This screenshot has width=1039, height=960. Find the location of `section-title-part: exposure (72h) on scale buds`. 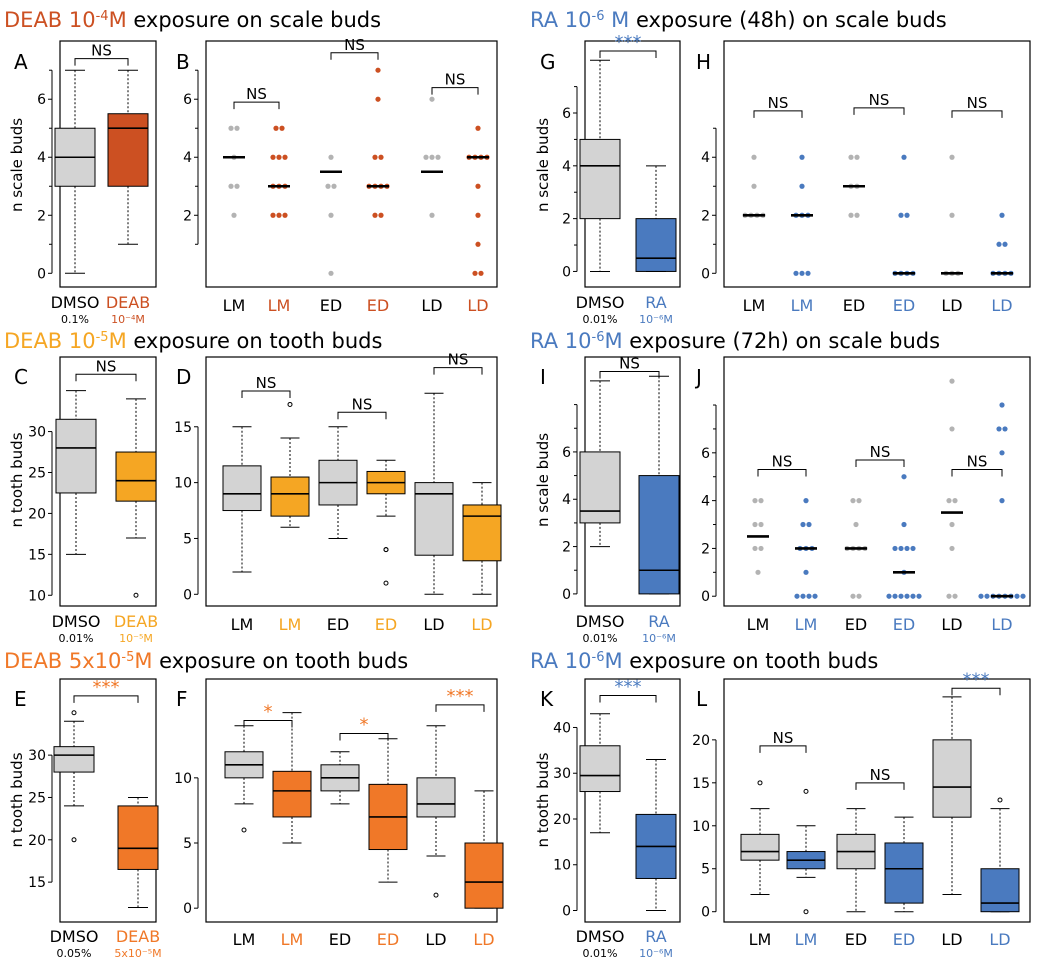

section-title-part: exposure (72h) on scale buds is located at coordinates (781, 341).